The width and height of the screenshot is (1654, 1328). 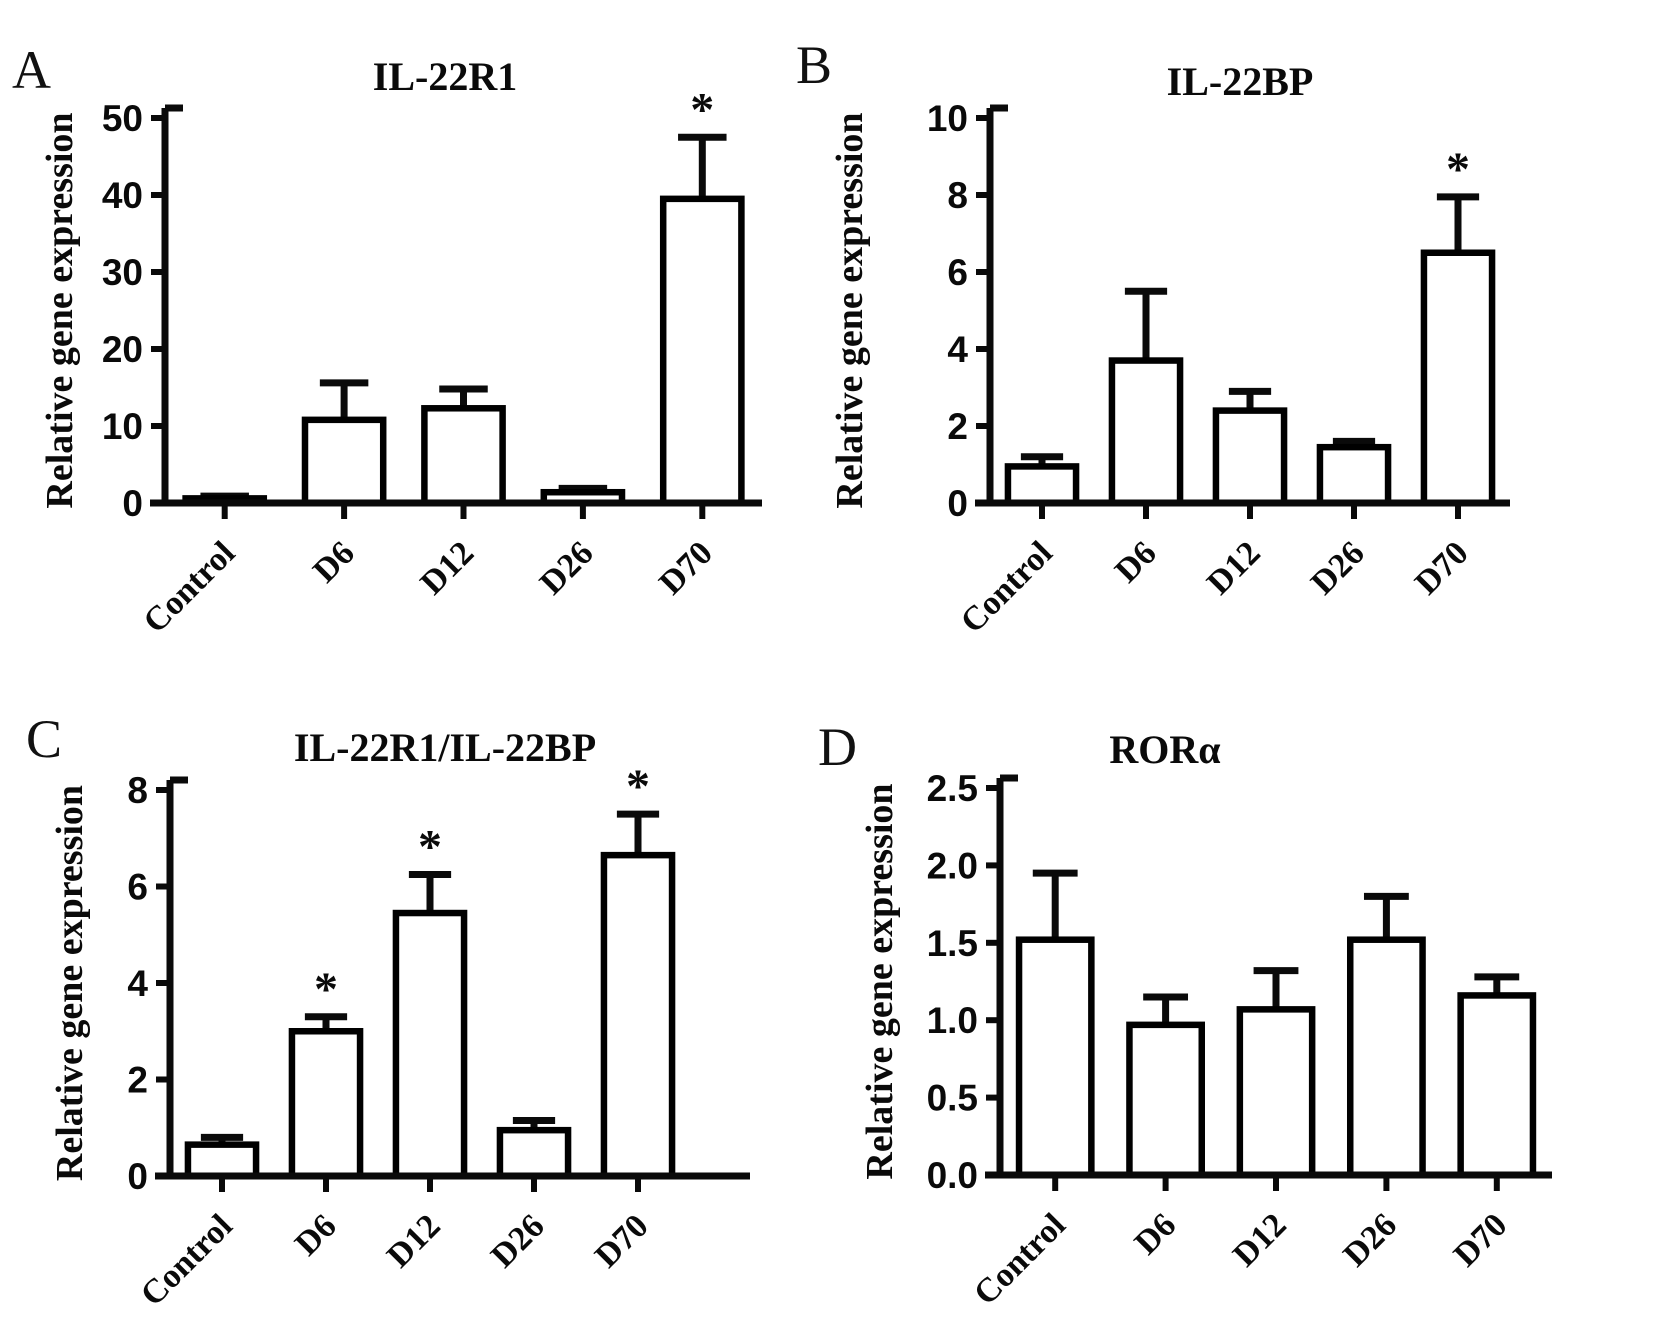 I want to click on panel-title-d: RORα, so click(x=1165, y=749).